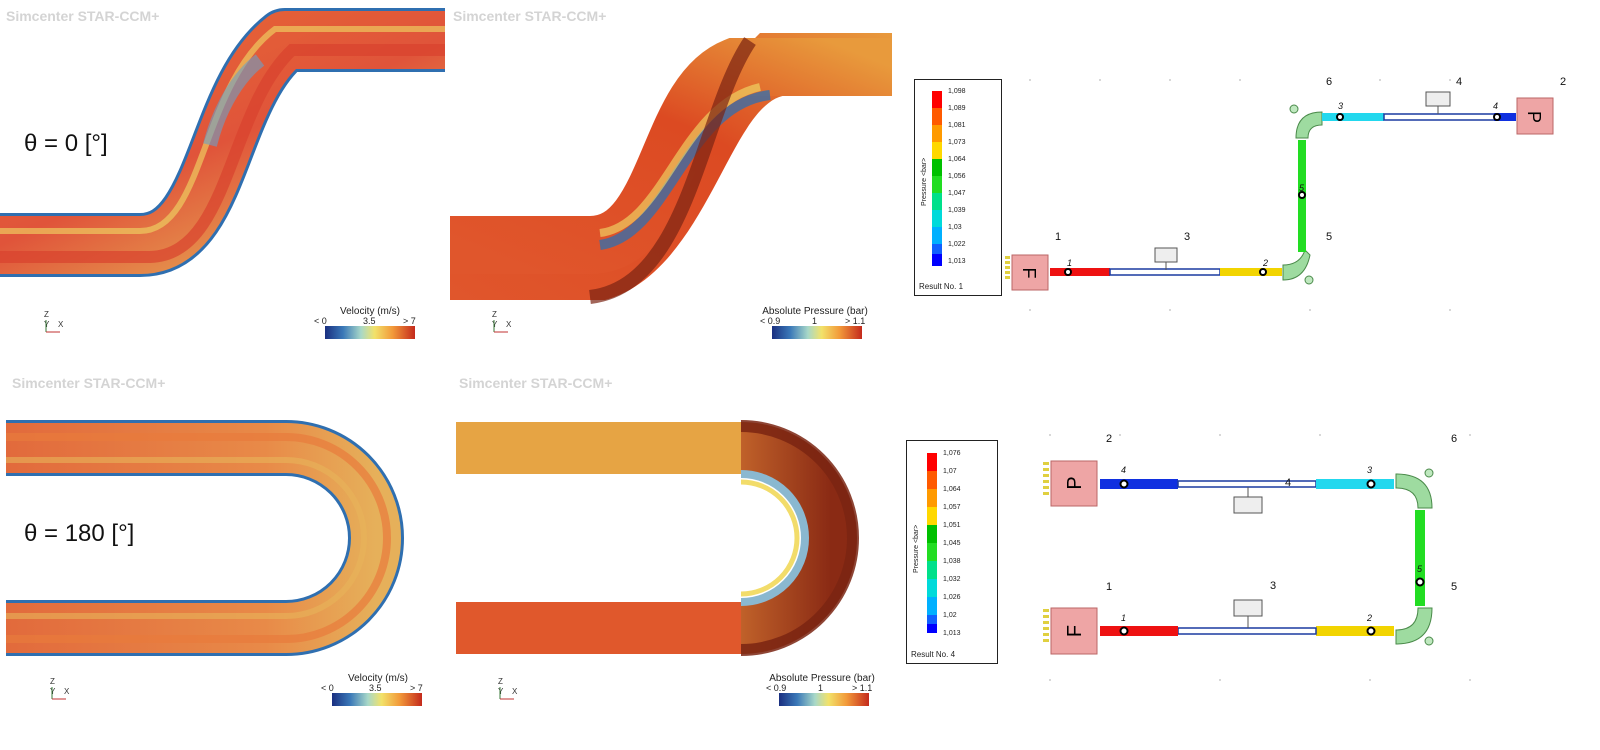 This screenshot has width=1600, height=750. I want to click on pipe-network-1: F P, so click(1279, 195).